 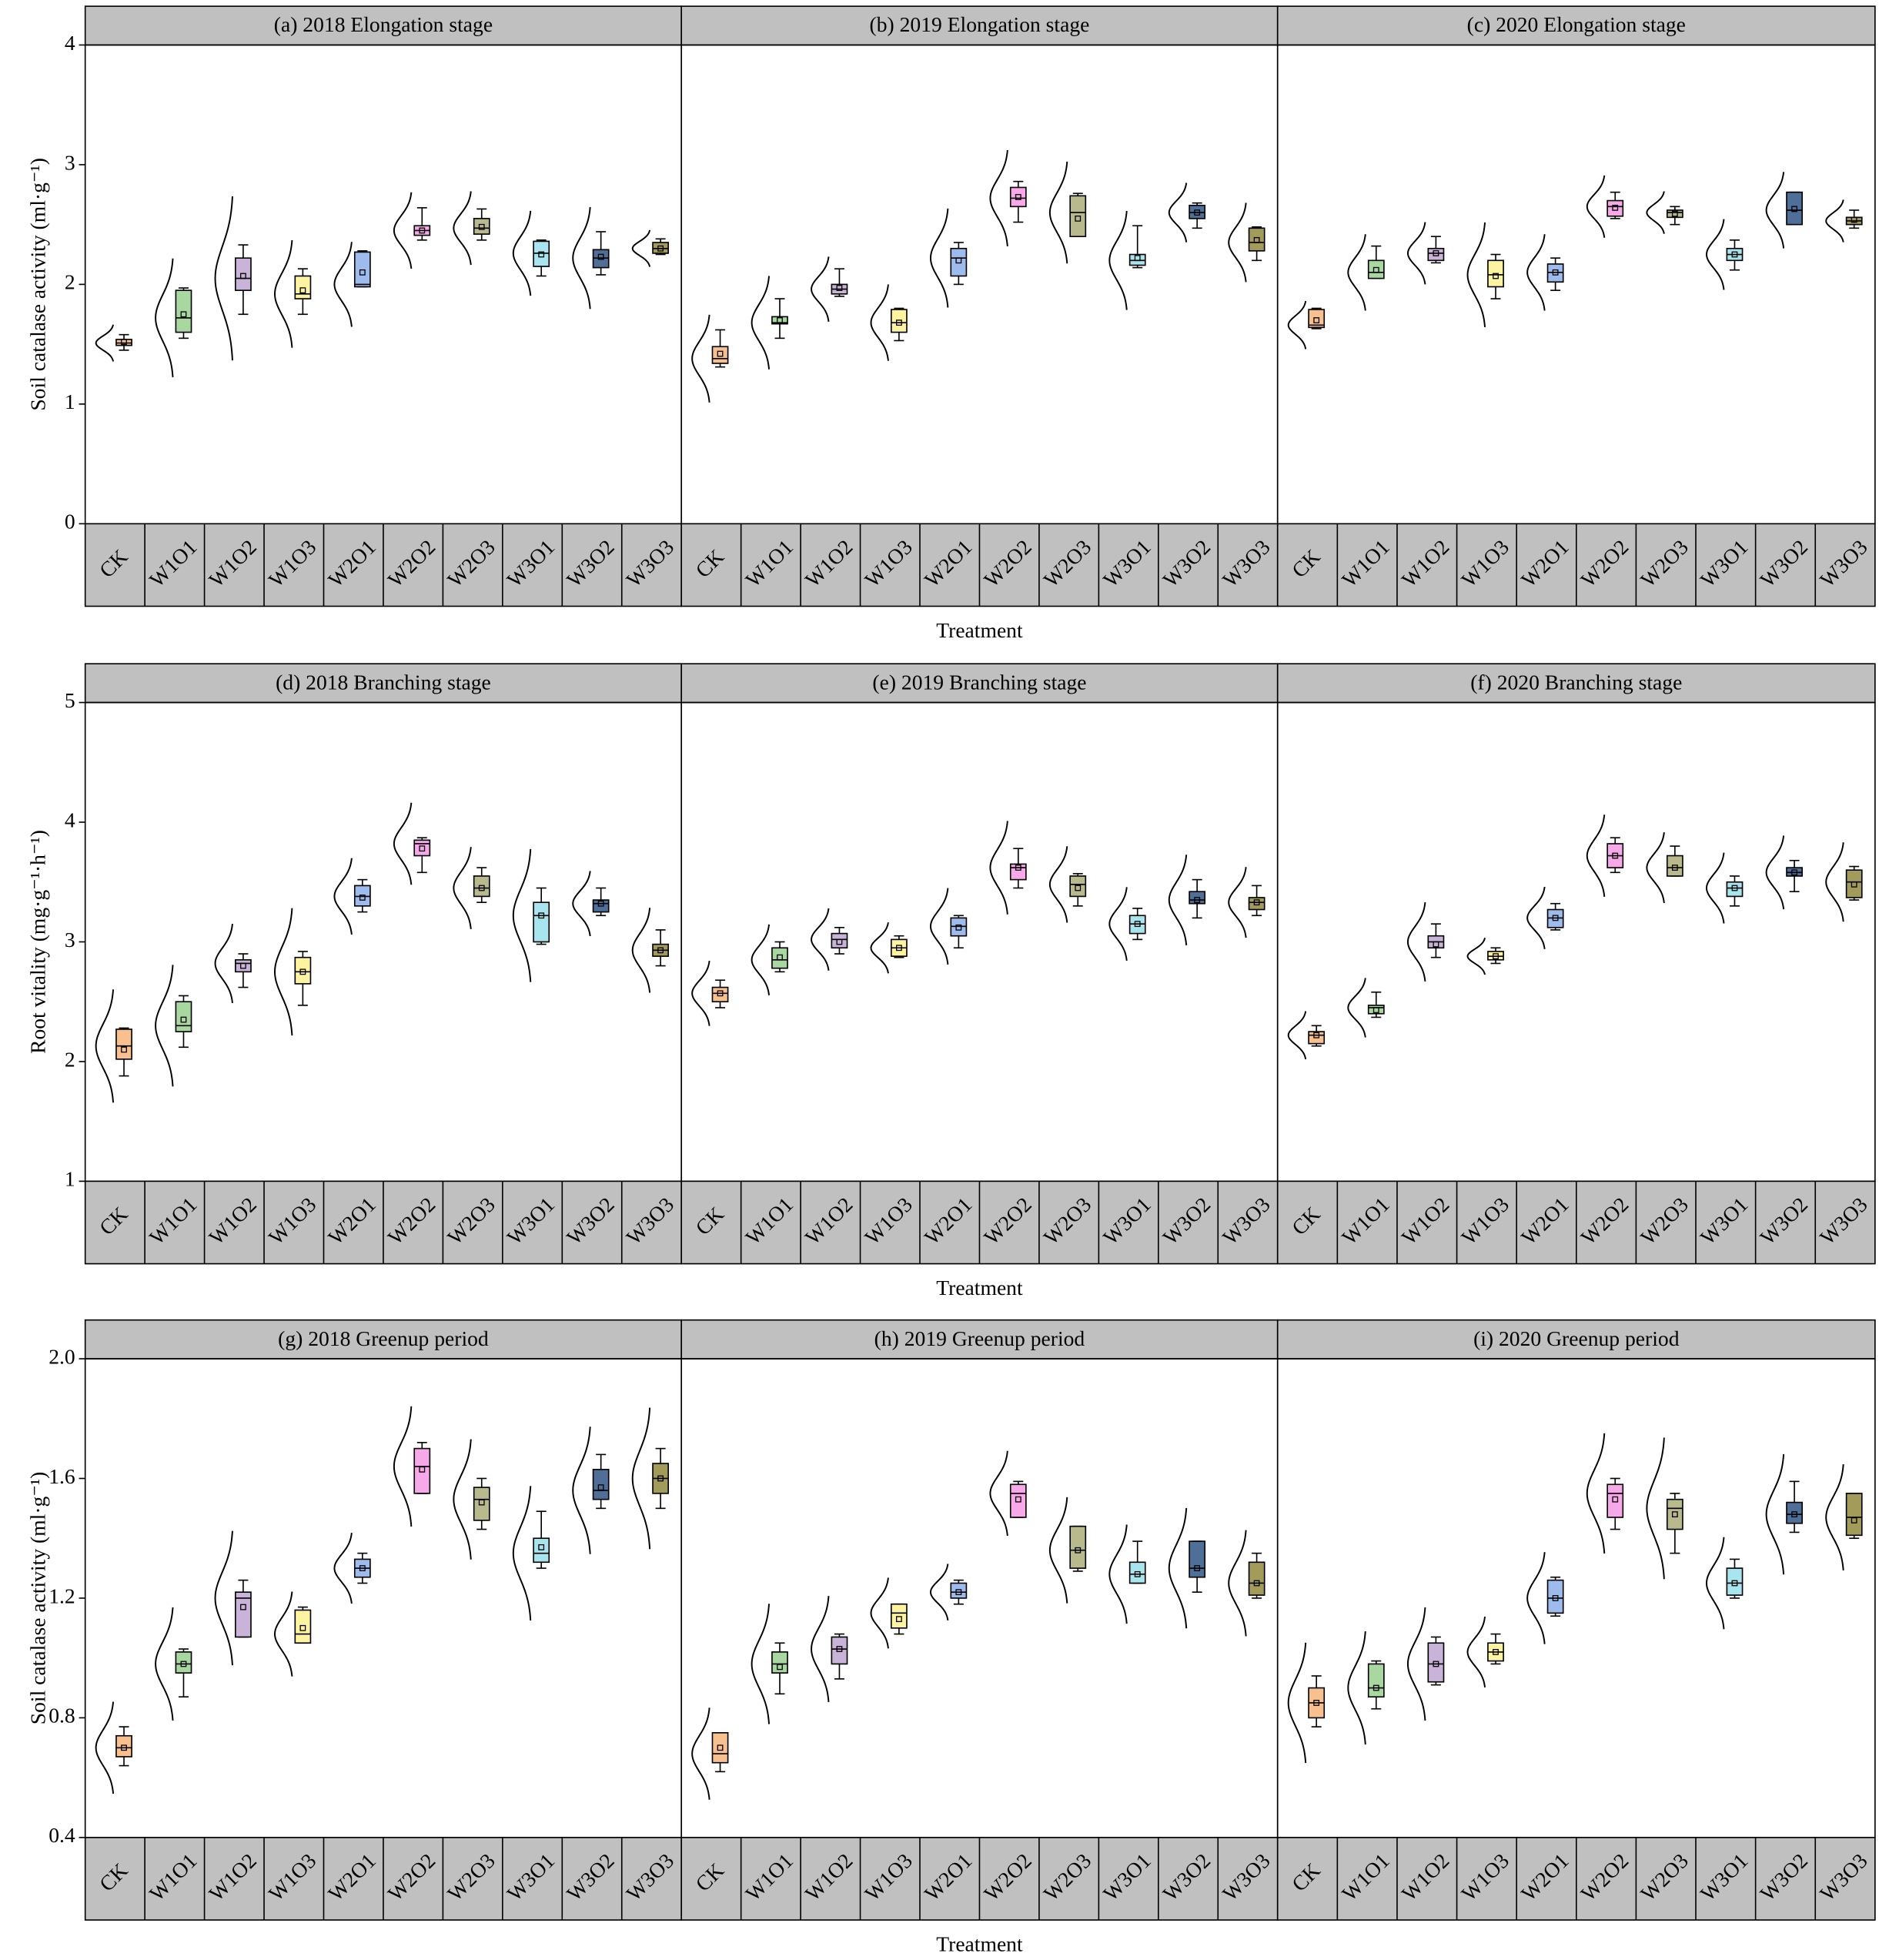 What do you see at coordinates (70, 1179) in the screenshot?
I see `y-tick-label: 1` at bounding box center [70, 1179].